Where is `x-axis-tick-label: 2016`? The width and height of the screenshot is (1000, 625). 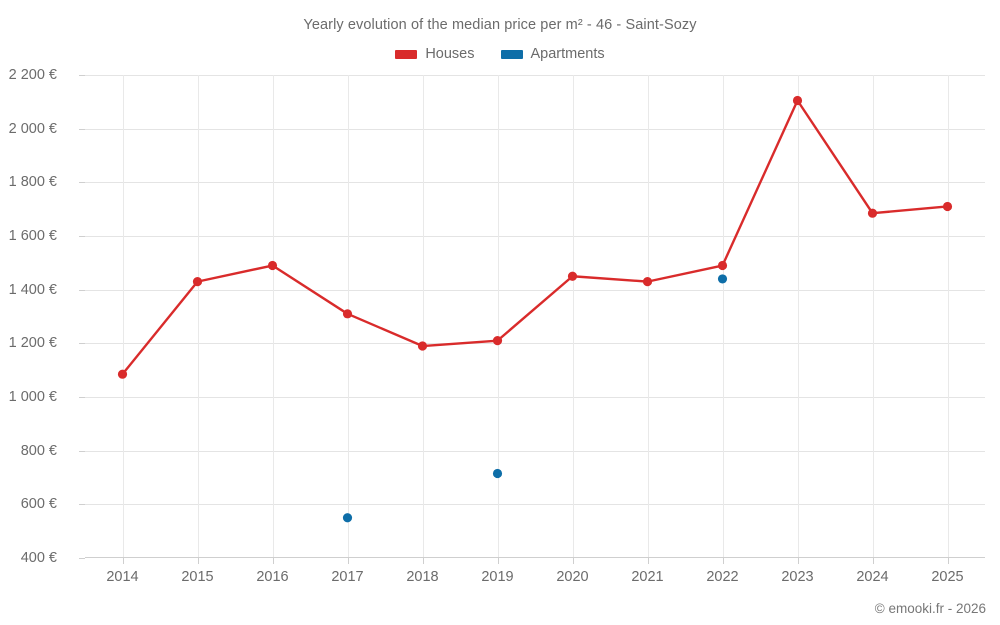
x-axis-tick-label: 2016 is located at coordinates (272, 577).